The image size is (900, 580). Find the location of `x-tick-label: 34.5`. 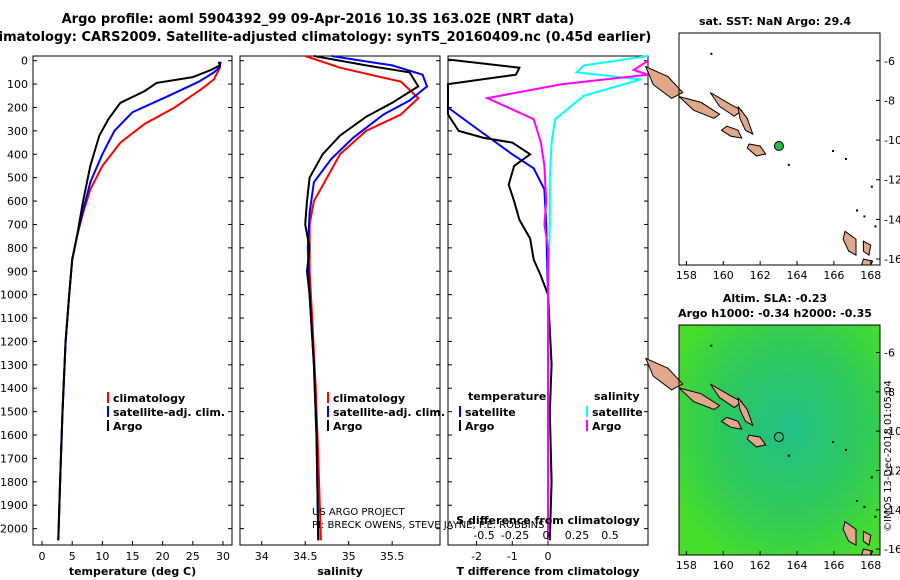

x-tick-label: 34.5 is located at coordinates (305, 556).